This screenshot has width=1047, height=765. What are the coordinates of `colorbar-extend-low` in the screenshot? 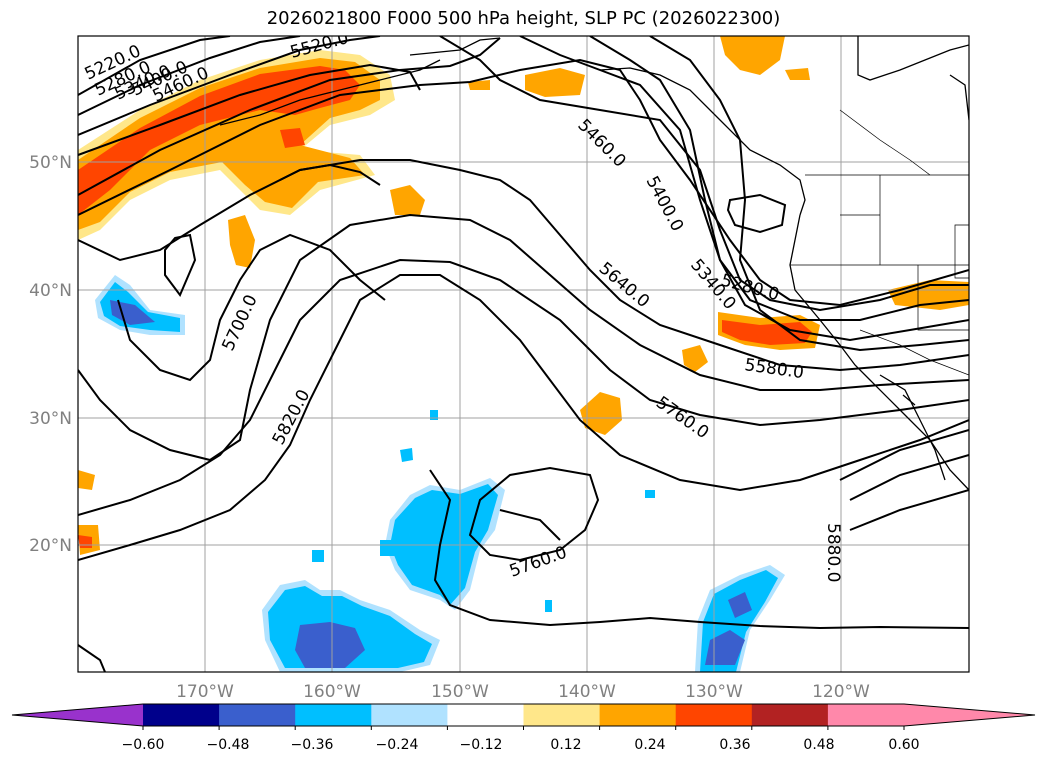 It's located at (77, 715).